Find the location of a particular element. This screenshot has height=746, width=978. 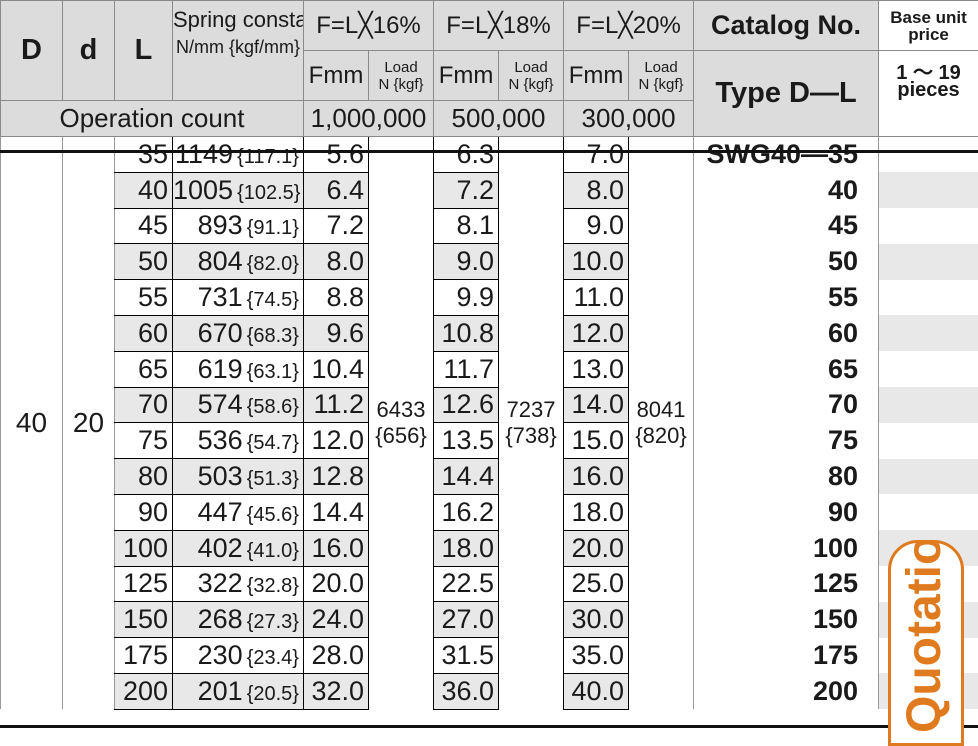

cell-fmm-16: 9.6 is located at coordinates (336, 333).